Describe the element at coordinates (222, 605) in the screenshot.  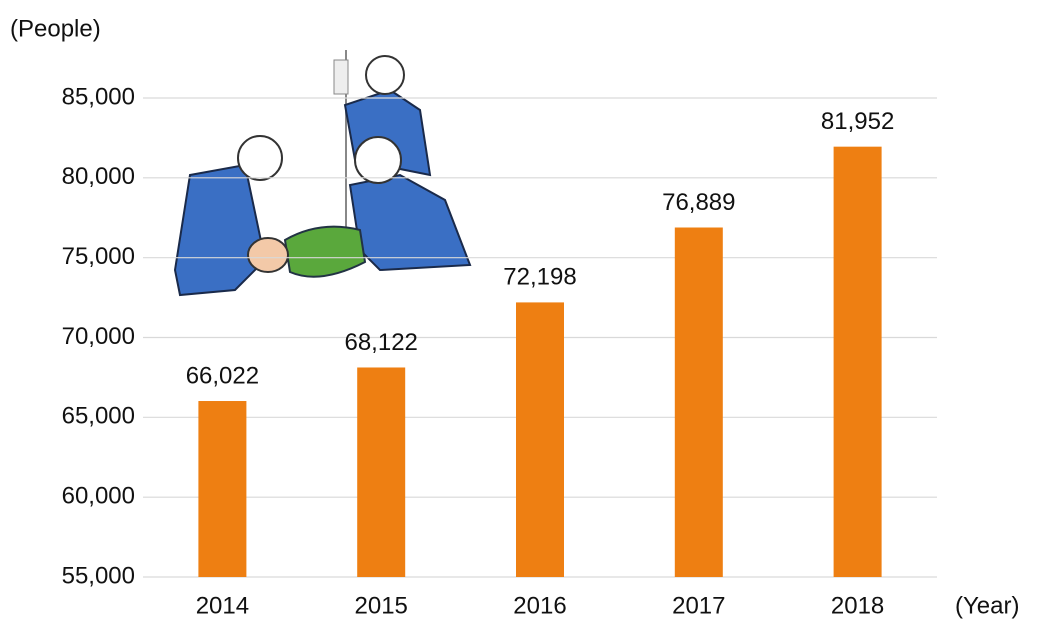
I see `x-tick-label: 2014` at that location.